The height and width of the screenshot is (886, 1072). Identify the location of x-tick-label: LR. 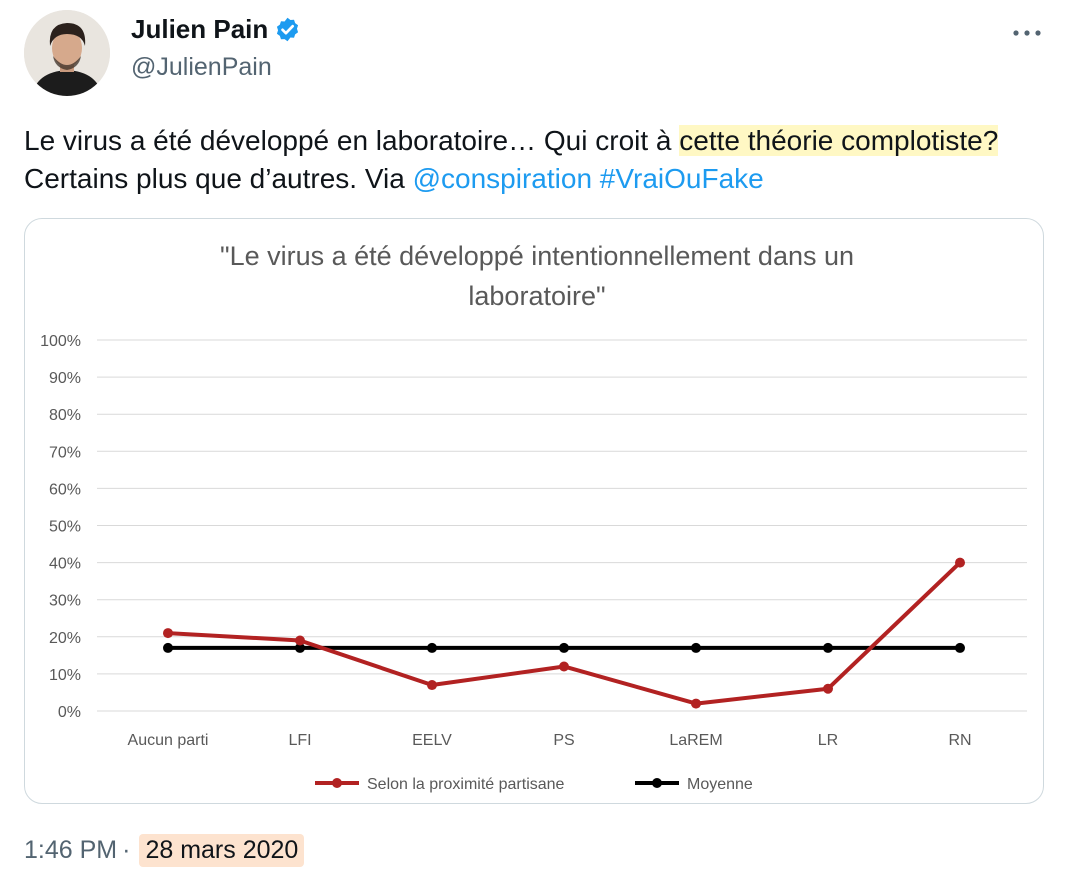
(828, 740).